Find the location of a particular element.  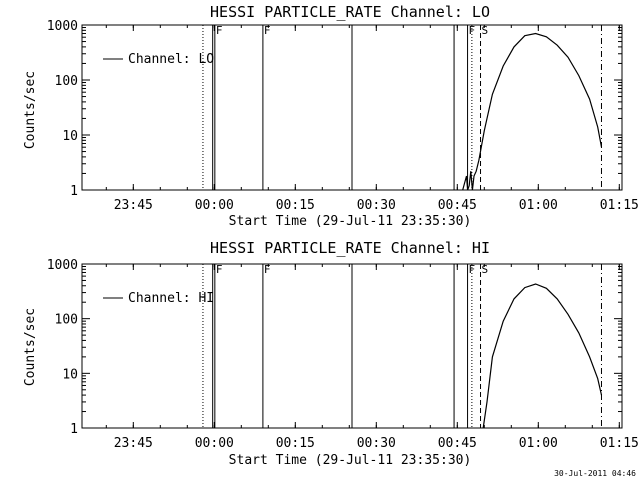

chart-title: HESSI PARTICLE_RATE Channel: HI is located at coordinates (350, 248).